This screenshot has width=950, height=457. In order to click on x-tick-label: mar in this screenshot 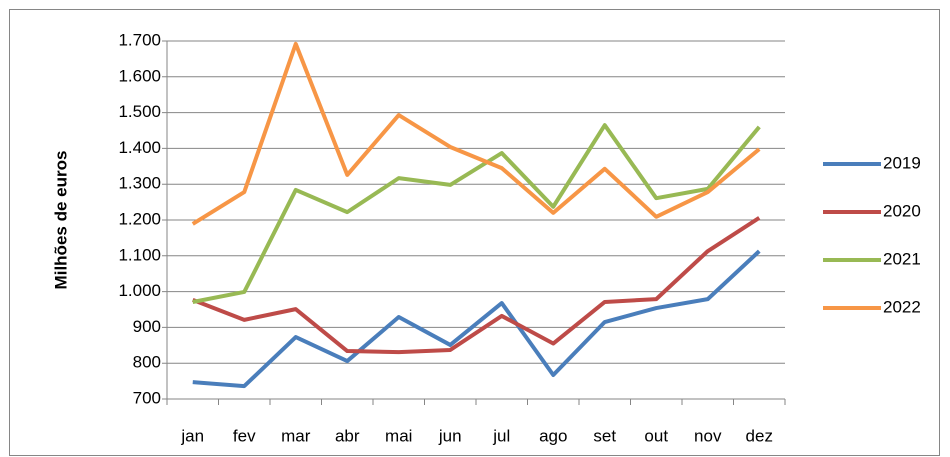, I will do `click(296, 435)`.